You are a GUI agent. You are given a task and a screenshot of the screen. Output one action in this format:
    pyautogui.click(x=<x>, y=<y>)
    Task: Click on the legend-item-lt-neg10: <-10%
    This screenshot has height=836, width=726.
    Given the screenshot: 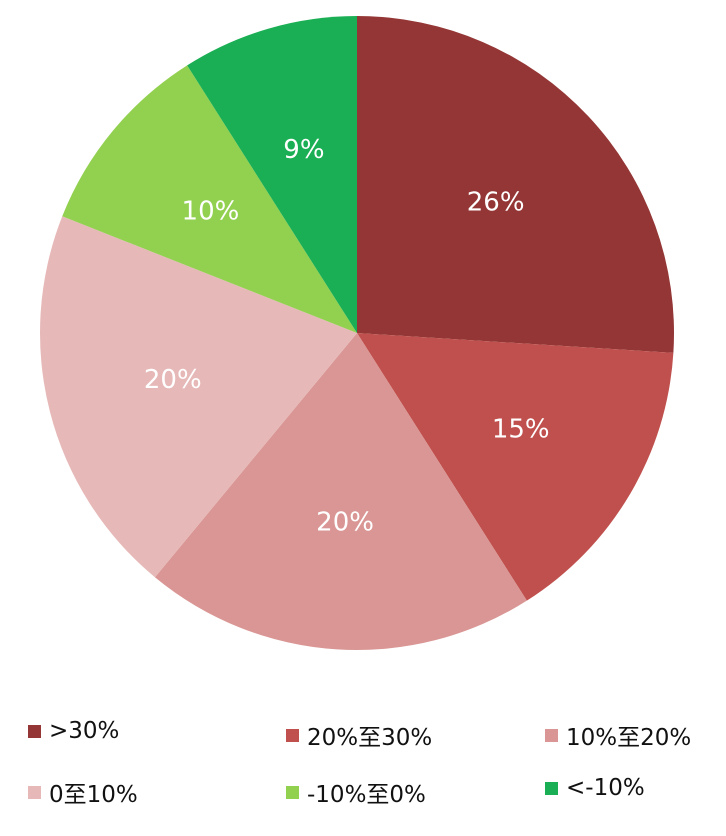 What is the action you would take?
    pyautogui.click(x=595, y=788)
    